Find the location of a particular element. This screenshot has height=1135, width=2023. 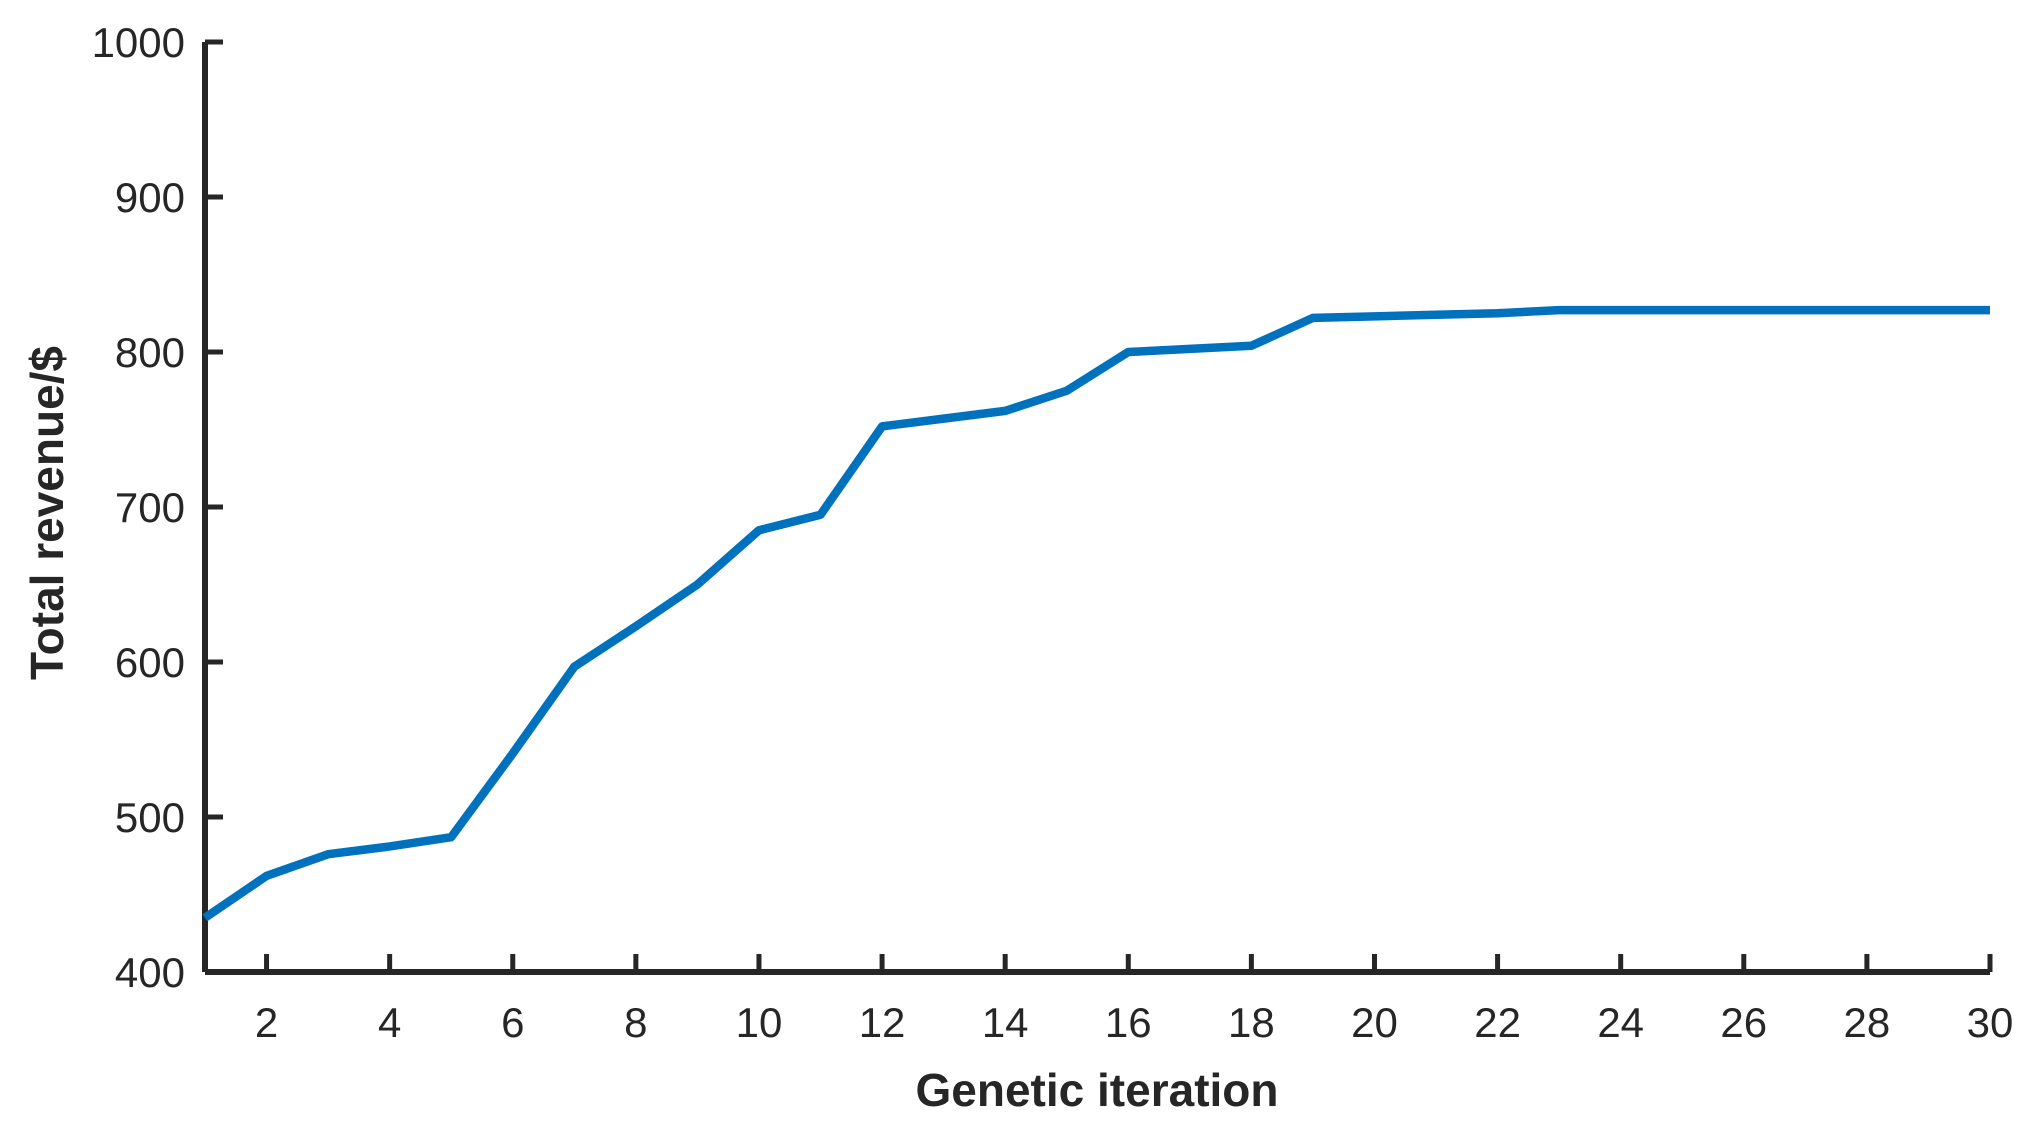

x-tick-label: 10 is located at coordinates (759, 1022).